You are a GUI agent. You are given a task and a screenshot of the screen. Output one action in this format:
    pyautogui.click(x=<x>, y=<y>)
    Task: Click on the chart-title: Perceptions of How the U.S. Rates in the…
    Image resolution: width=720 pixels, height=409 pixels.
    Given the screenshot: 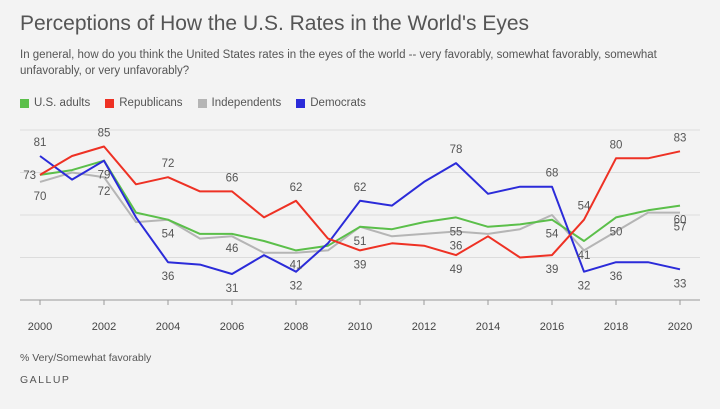 What is the action you would take?
    pyautogui.click(x=275, y=23)
    